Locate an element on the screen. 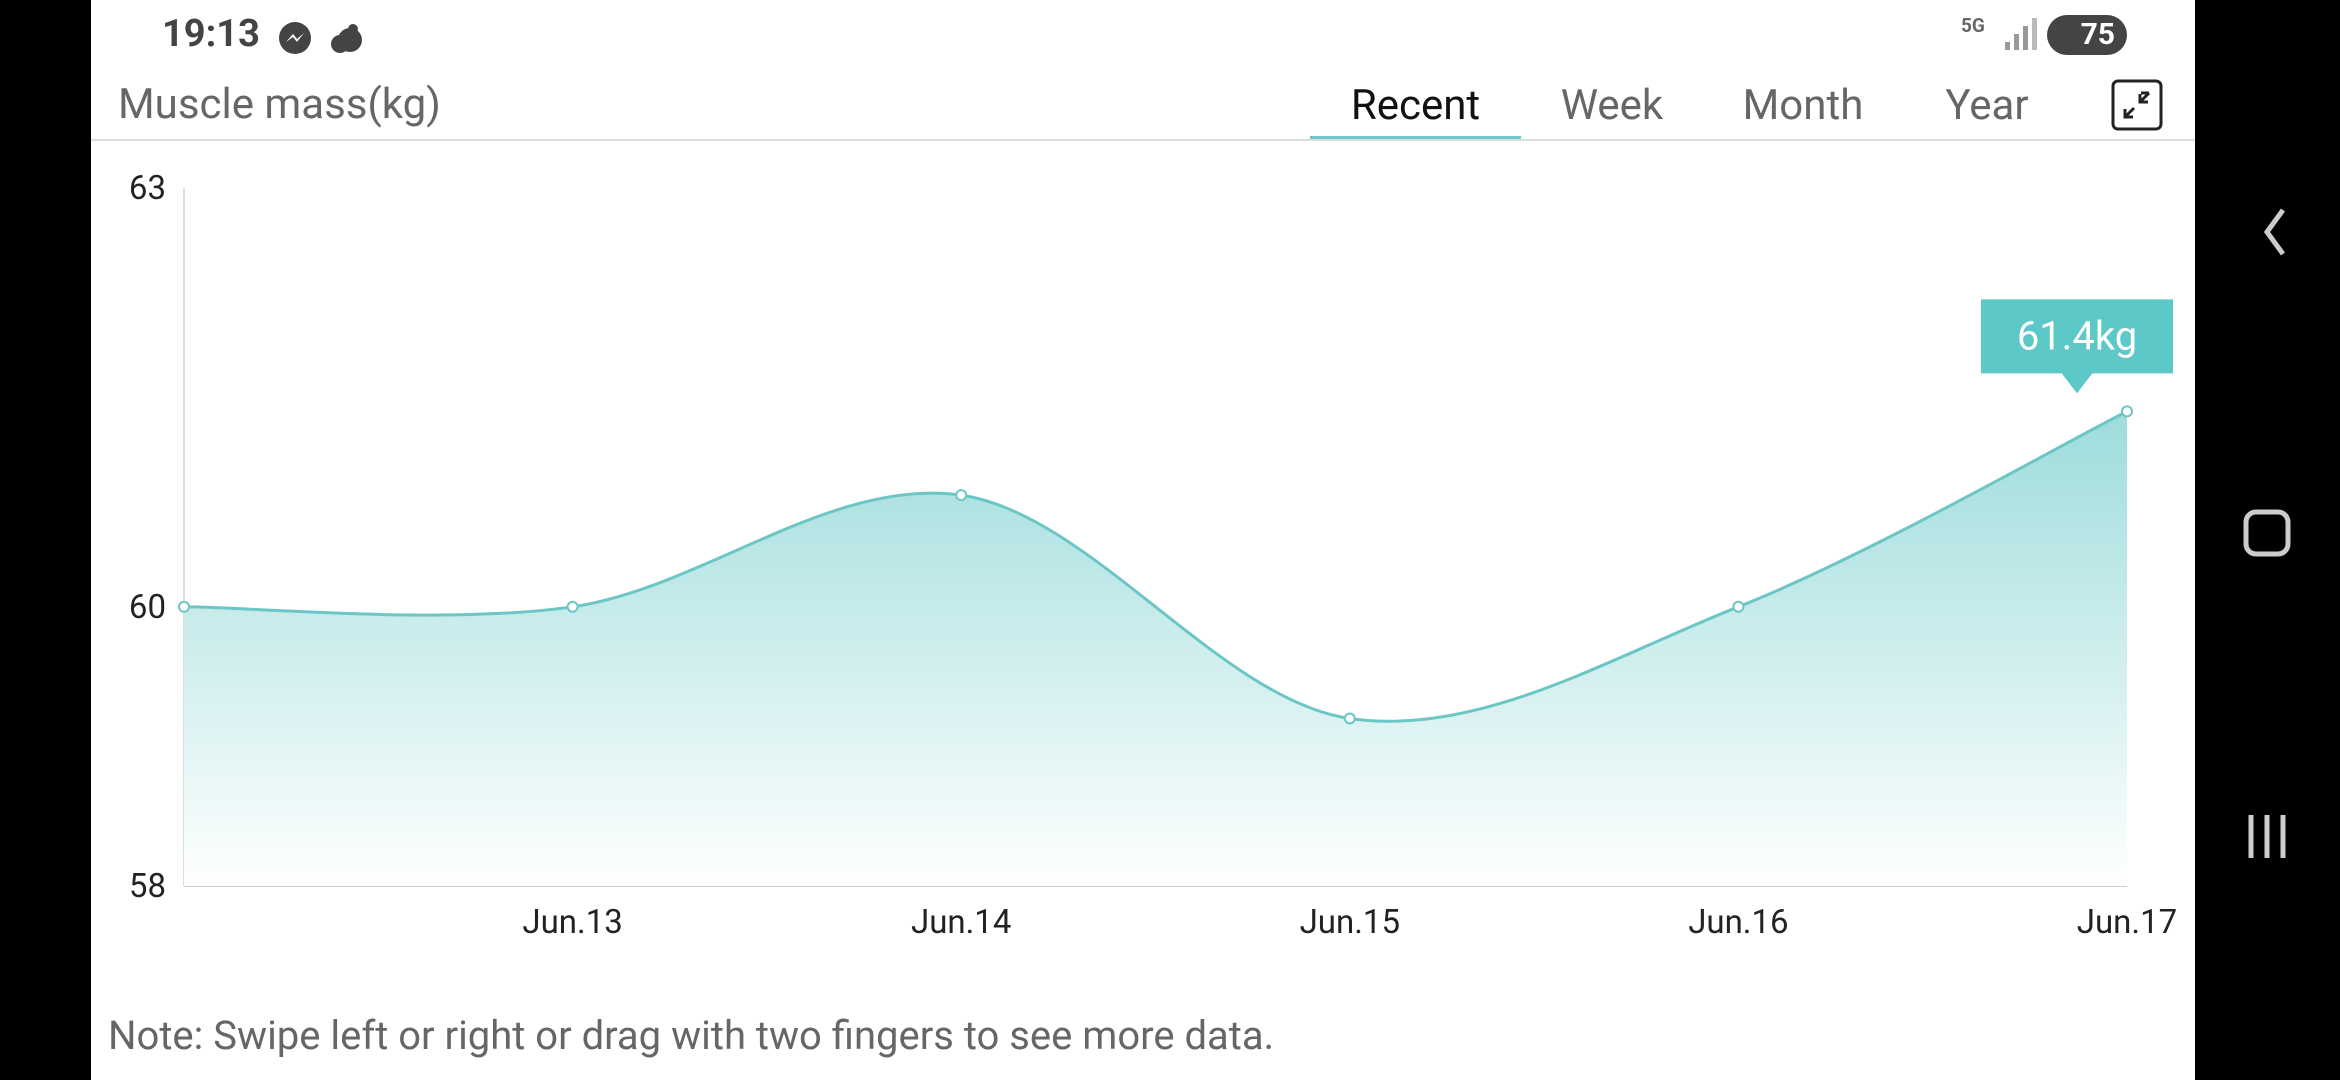 This screenshot has width=2340, height=1080. back-button is located at coordinates (2274, 232).